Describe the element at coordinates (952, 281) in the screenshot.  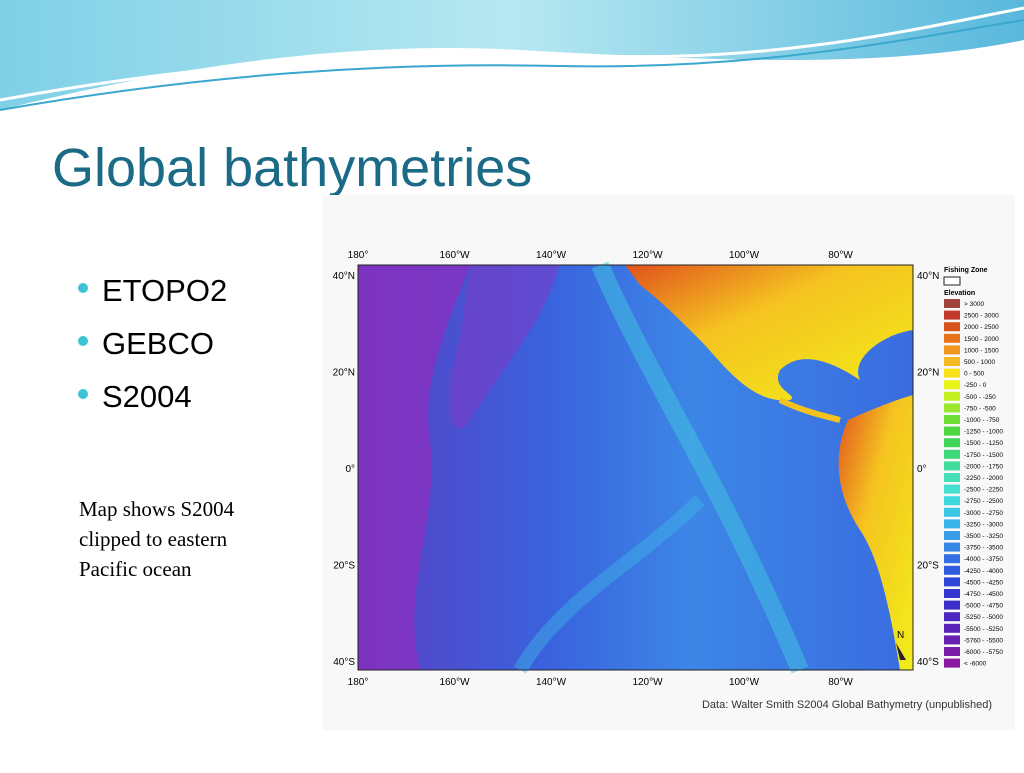
I see `legend-zone-swatch` at that location.